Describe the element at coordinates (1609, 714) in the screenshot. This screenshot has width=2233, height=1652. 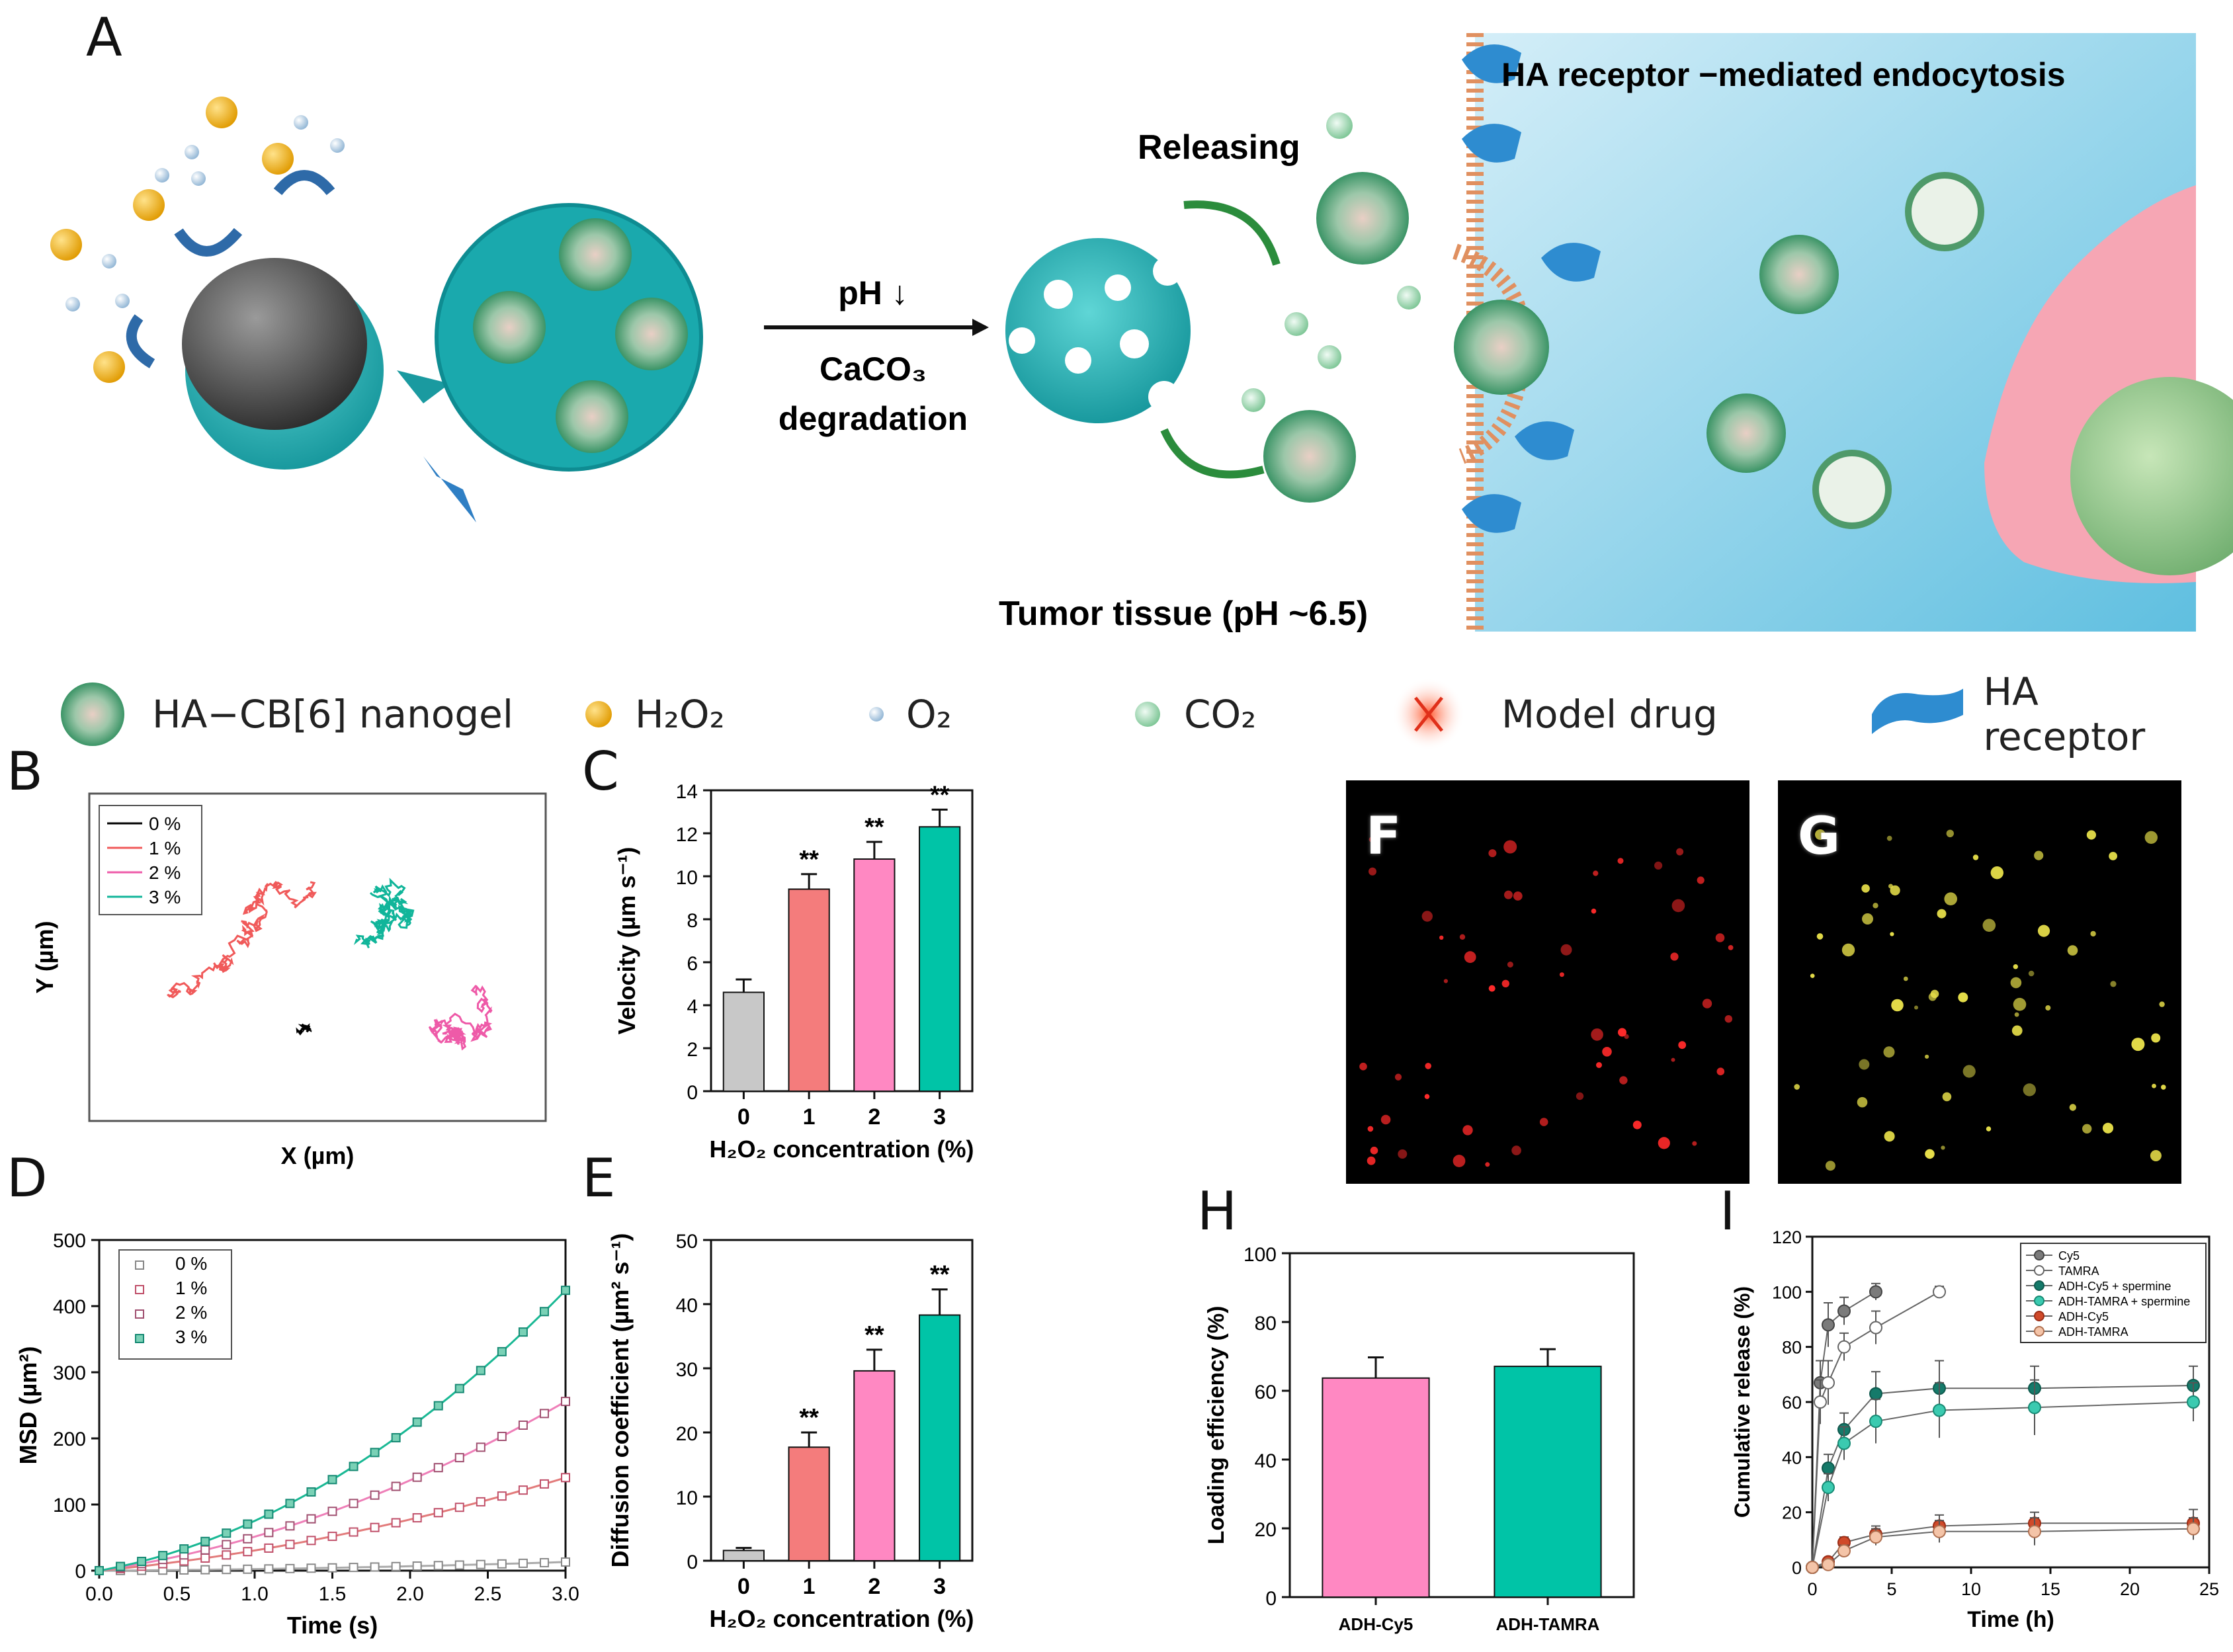
I see `legend-drug-label: Model drug` at that location.